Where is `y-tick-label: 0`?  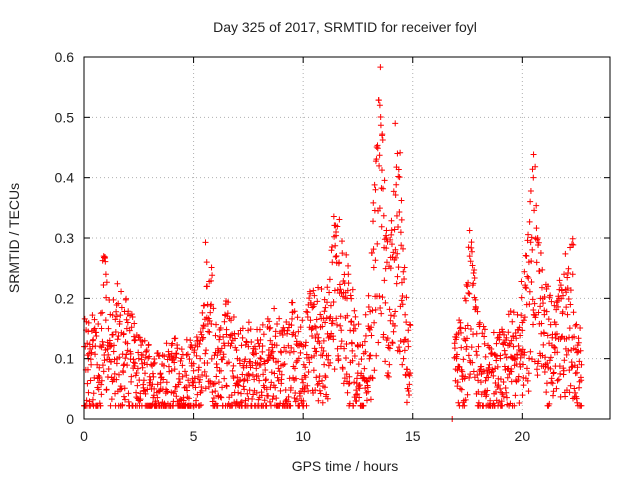 y-tick-label: 0 is located at coordinates (70, 419).